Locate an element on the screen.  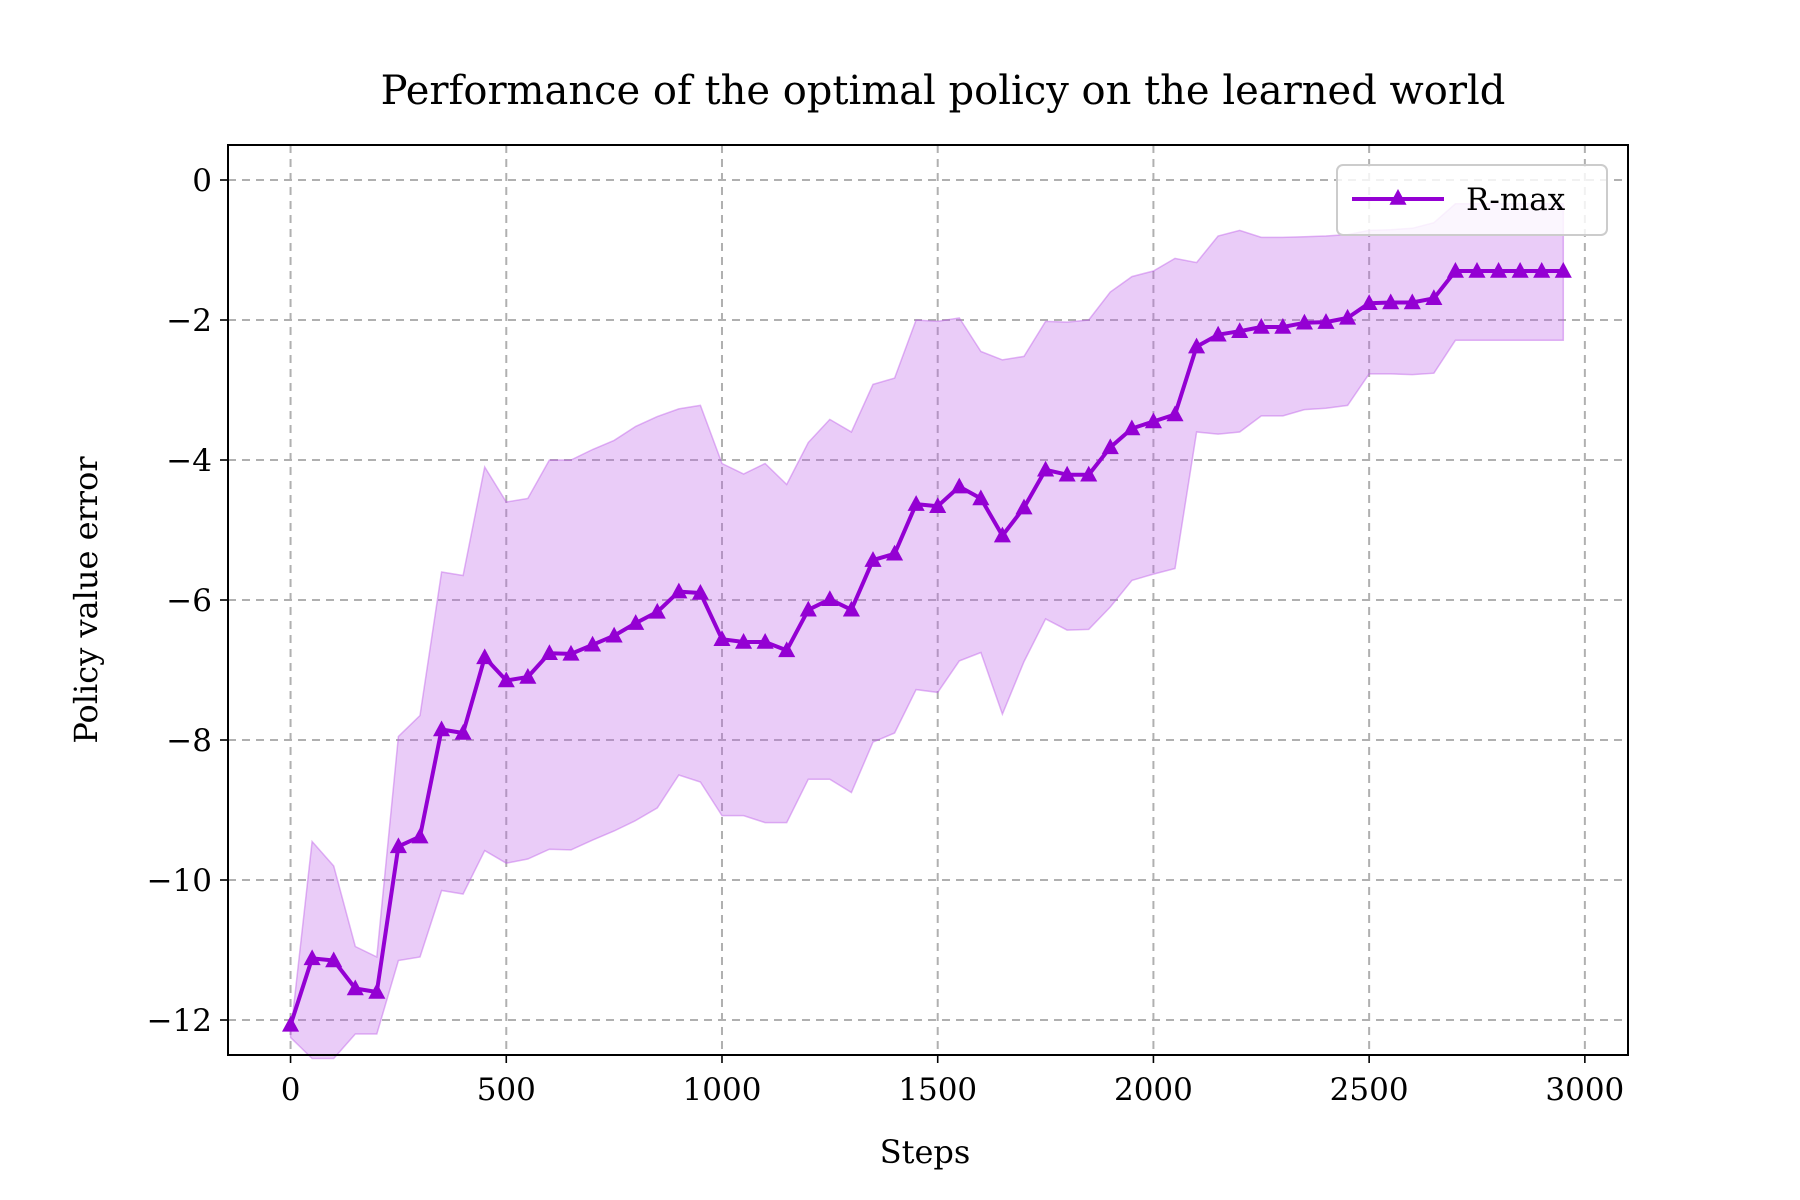
y-axis-label: Policy value error is located at coordinates (86, 600).